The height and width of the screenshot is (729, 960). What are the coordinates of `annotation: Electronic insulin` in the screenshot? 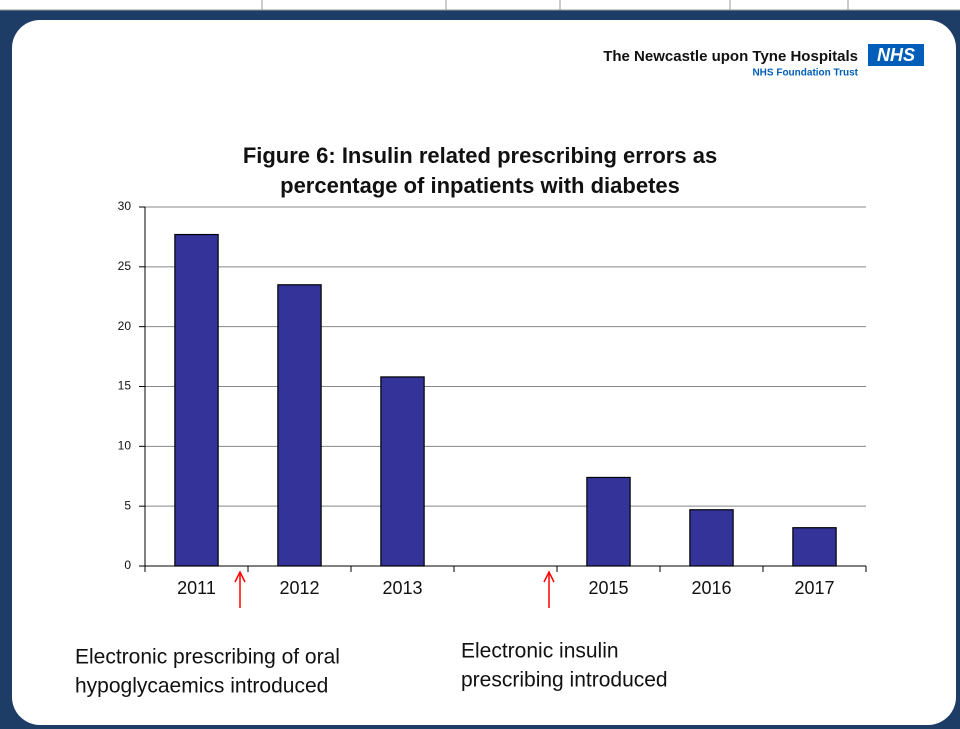 It's located at (540, 651).